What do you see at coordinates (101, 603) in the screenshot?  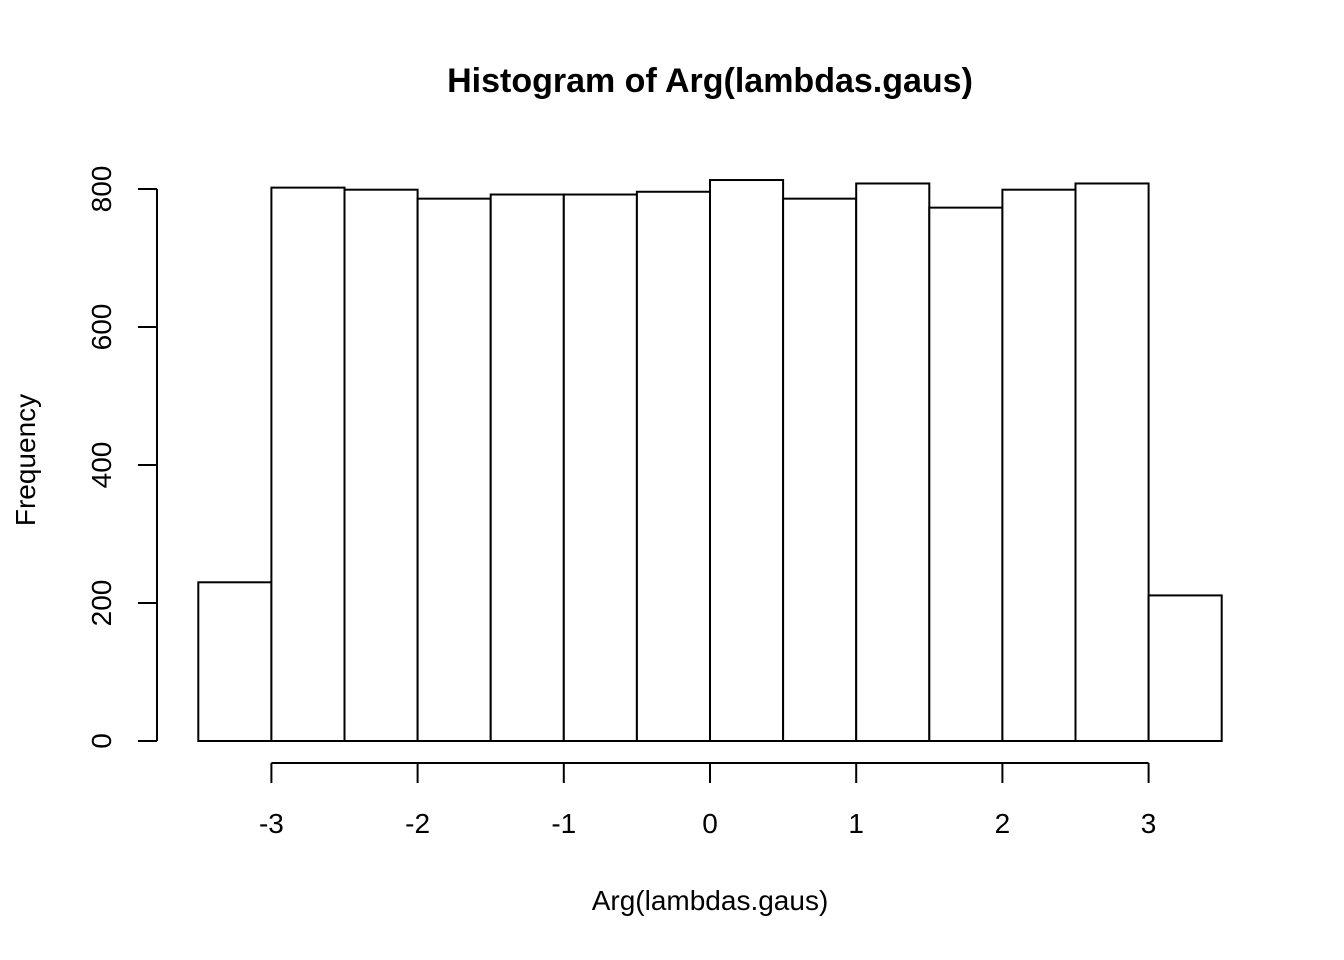 I see `y-tick-label: 200` at bounding box center [101, 603].